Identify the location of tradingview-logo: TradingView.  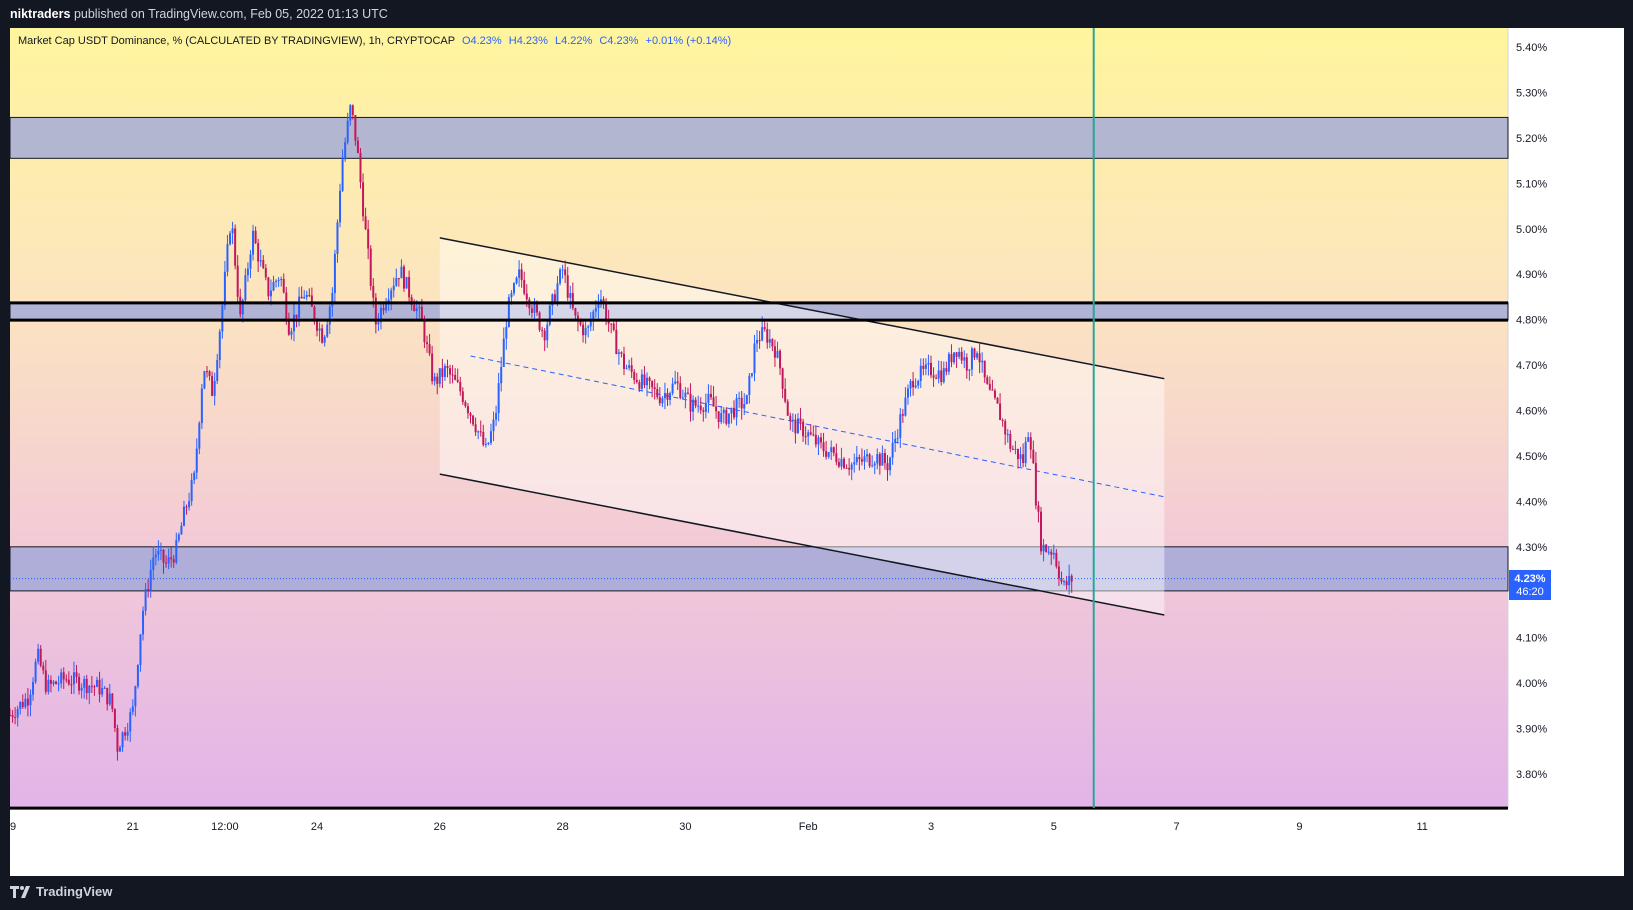
(61, 891).